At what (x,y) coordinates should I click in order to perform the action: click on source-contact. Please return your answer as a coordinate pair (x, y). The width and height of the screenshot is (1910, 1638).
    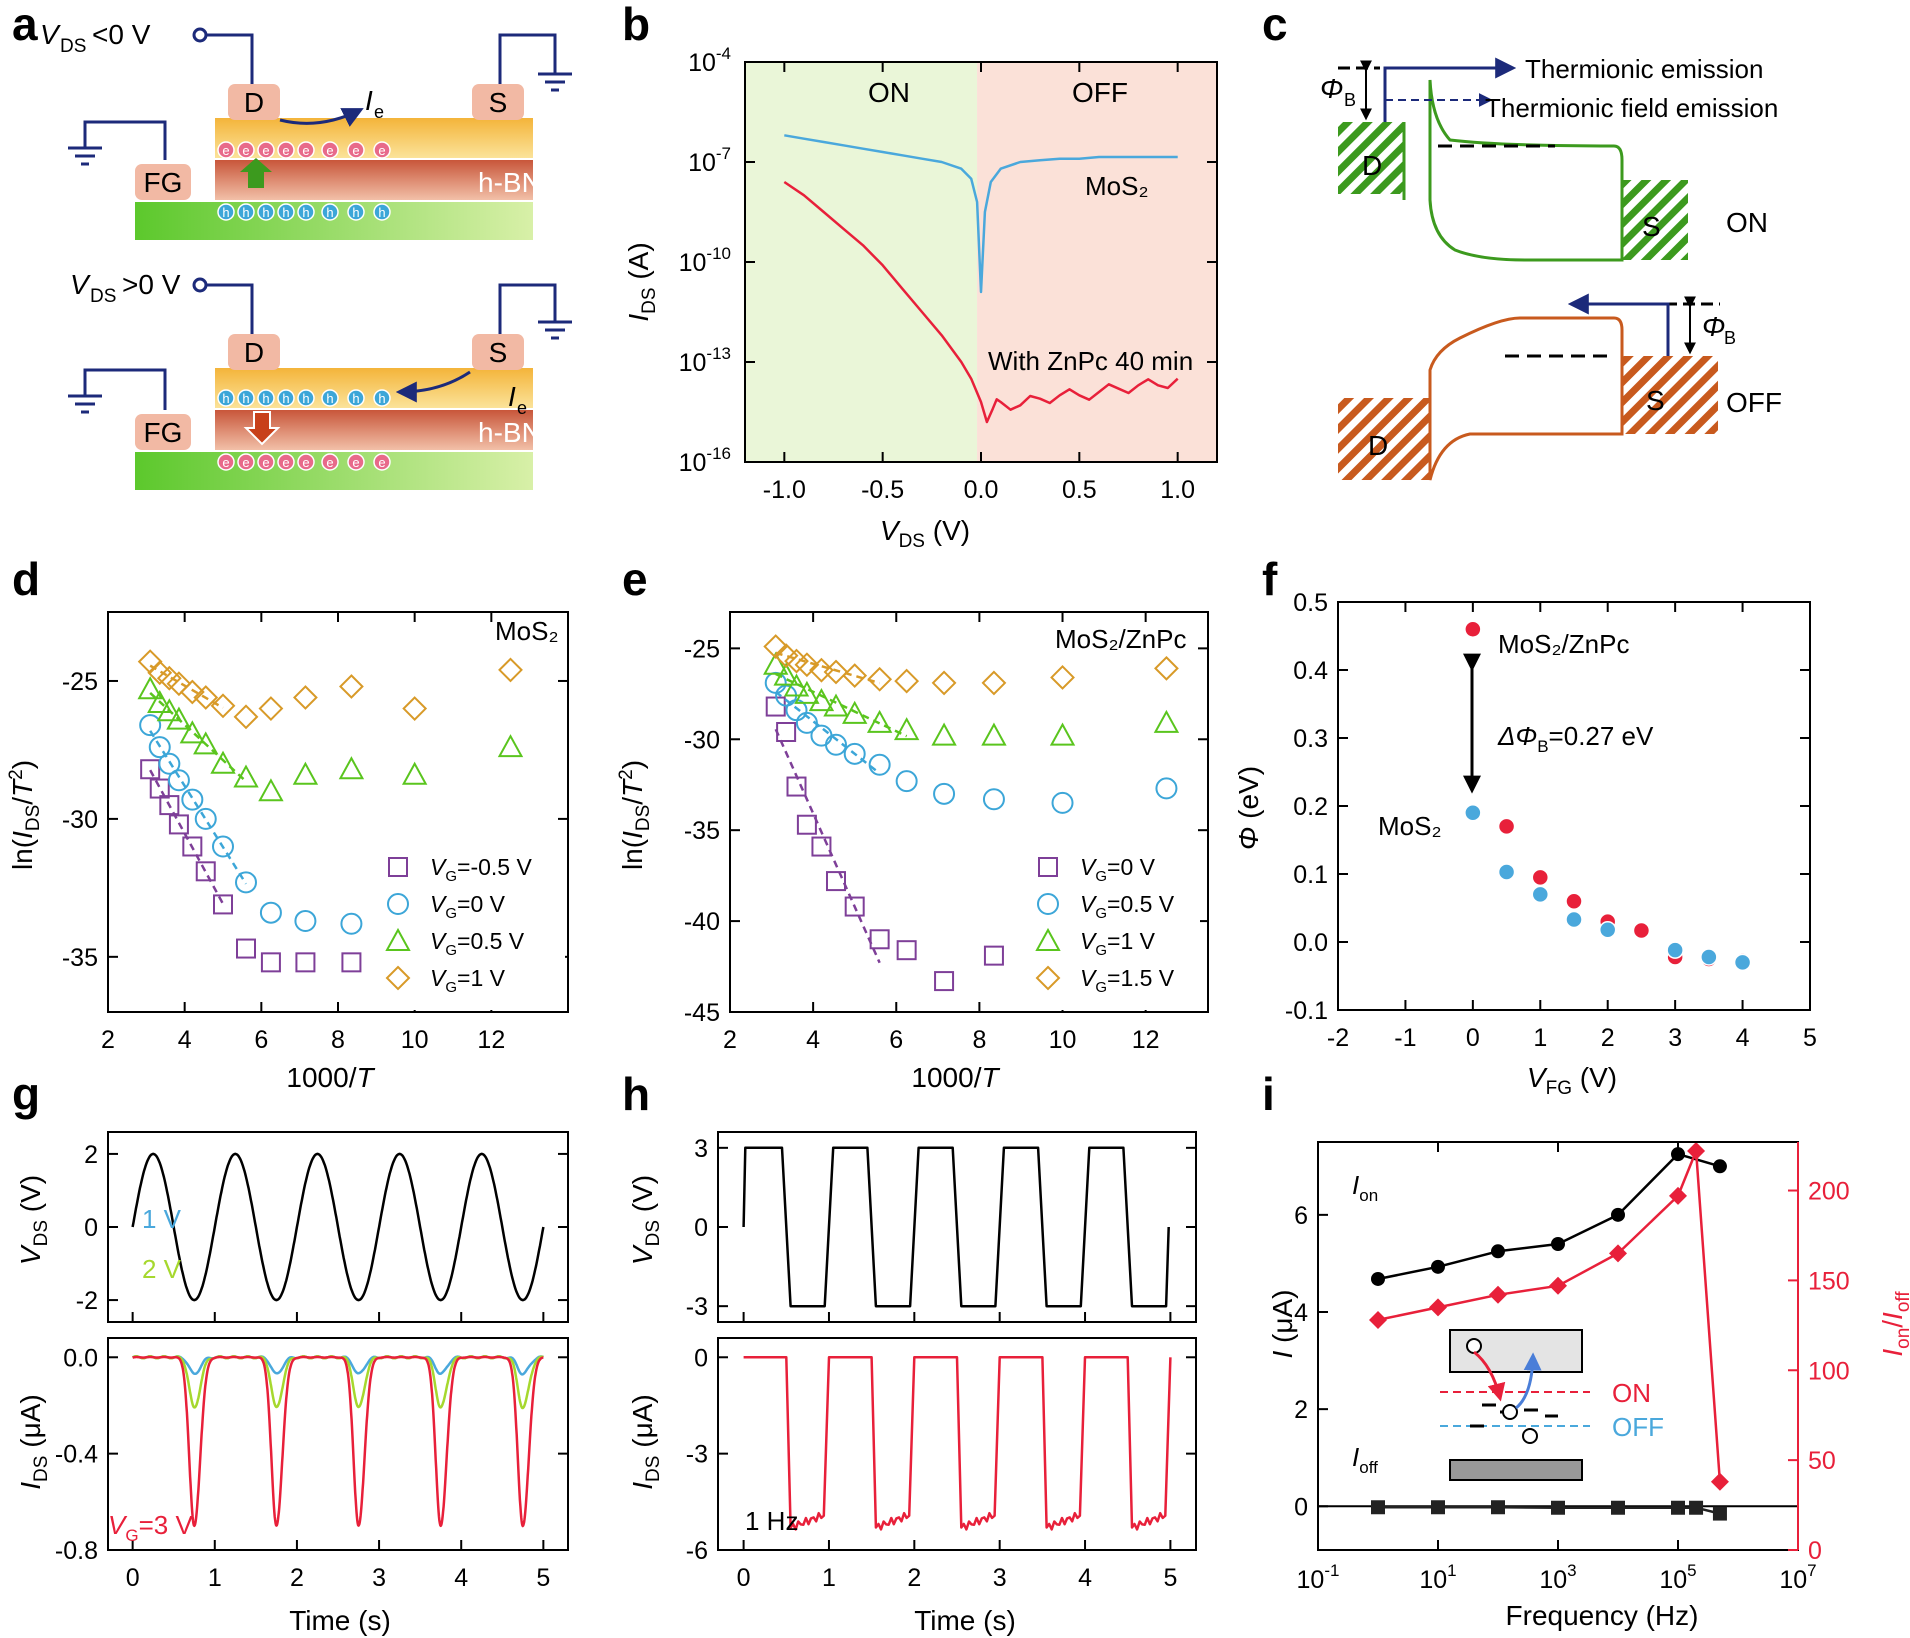
    Looking at the image, I should click on (498, 102).